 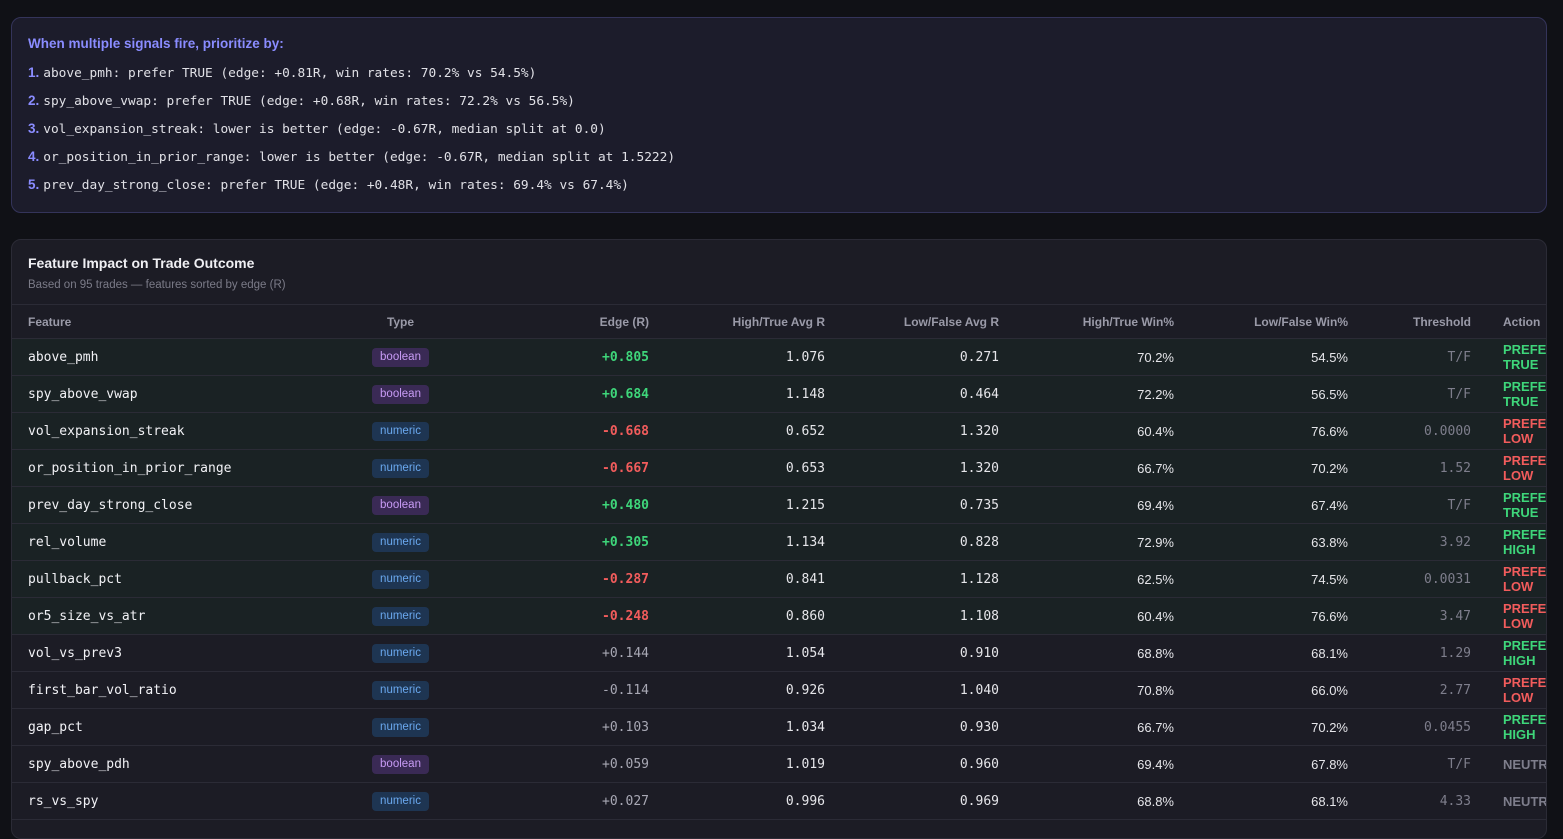 I want to click on low-win-cell: 76.6%, so click(x=1261, y=616).